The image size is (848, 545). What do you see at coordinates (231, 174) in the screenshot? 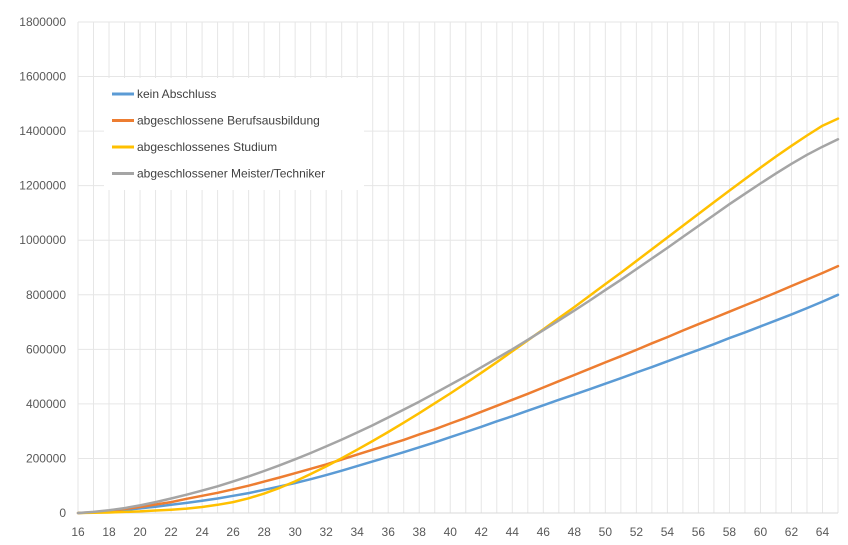
I see `legend-label: abgeschlossener Meister/Techniker` at bounding box center [231, 174].